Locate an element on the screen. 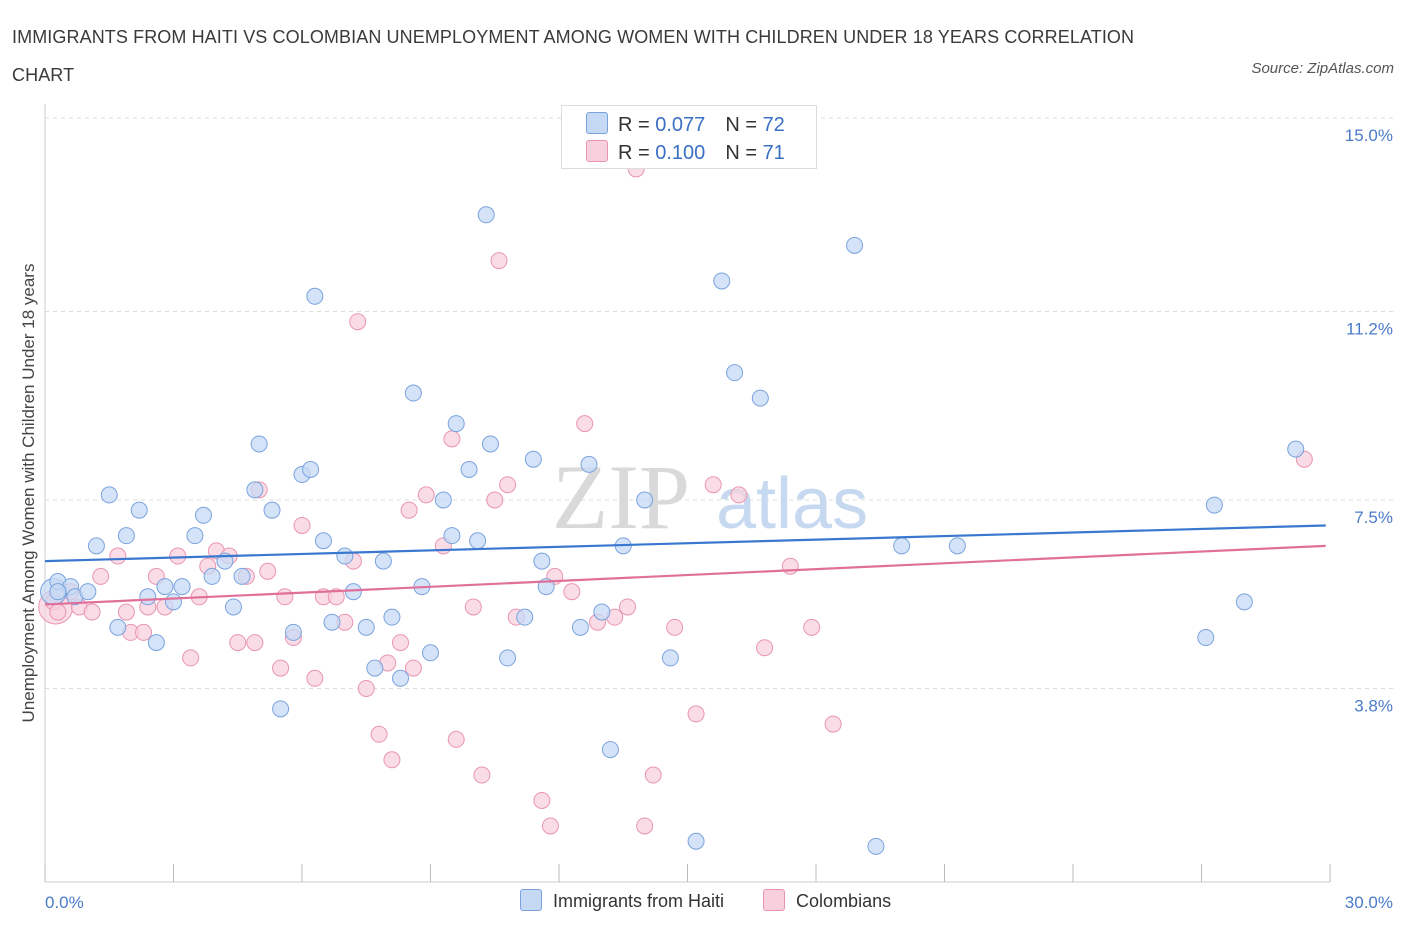  colombians-trend-line is located at coordinates (685, 575).